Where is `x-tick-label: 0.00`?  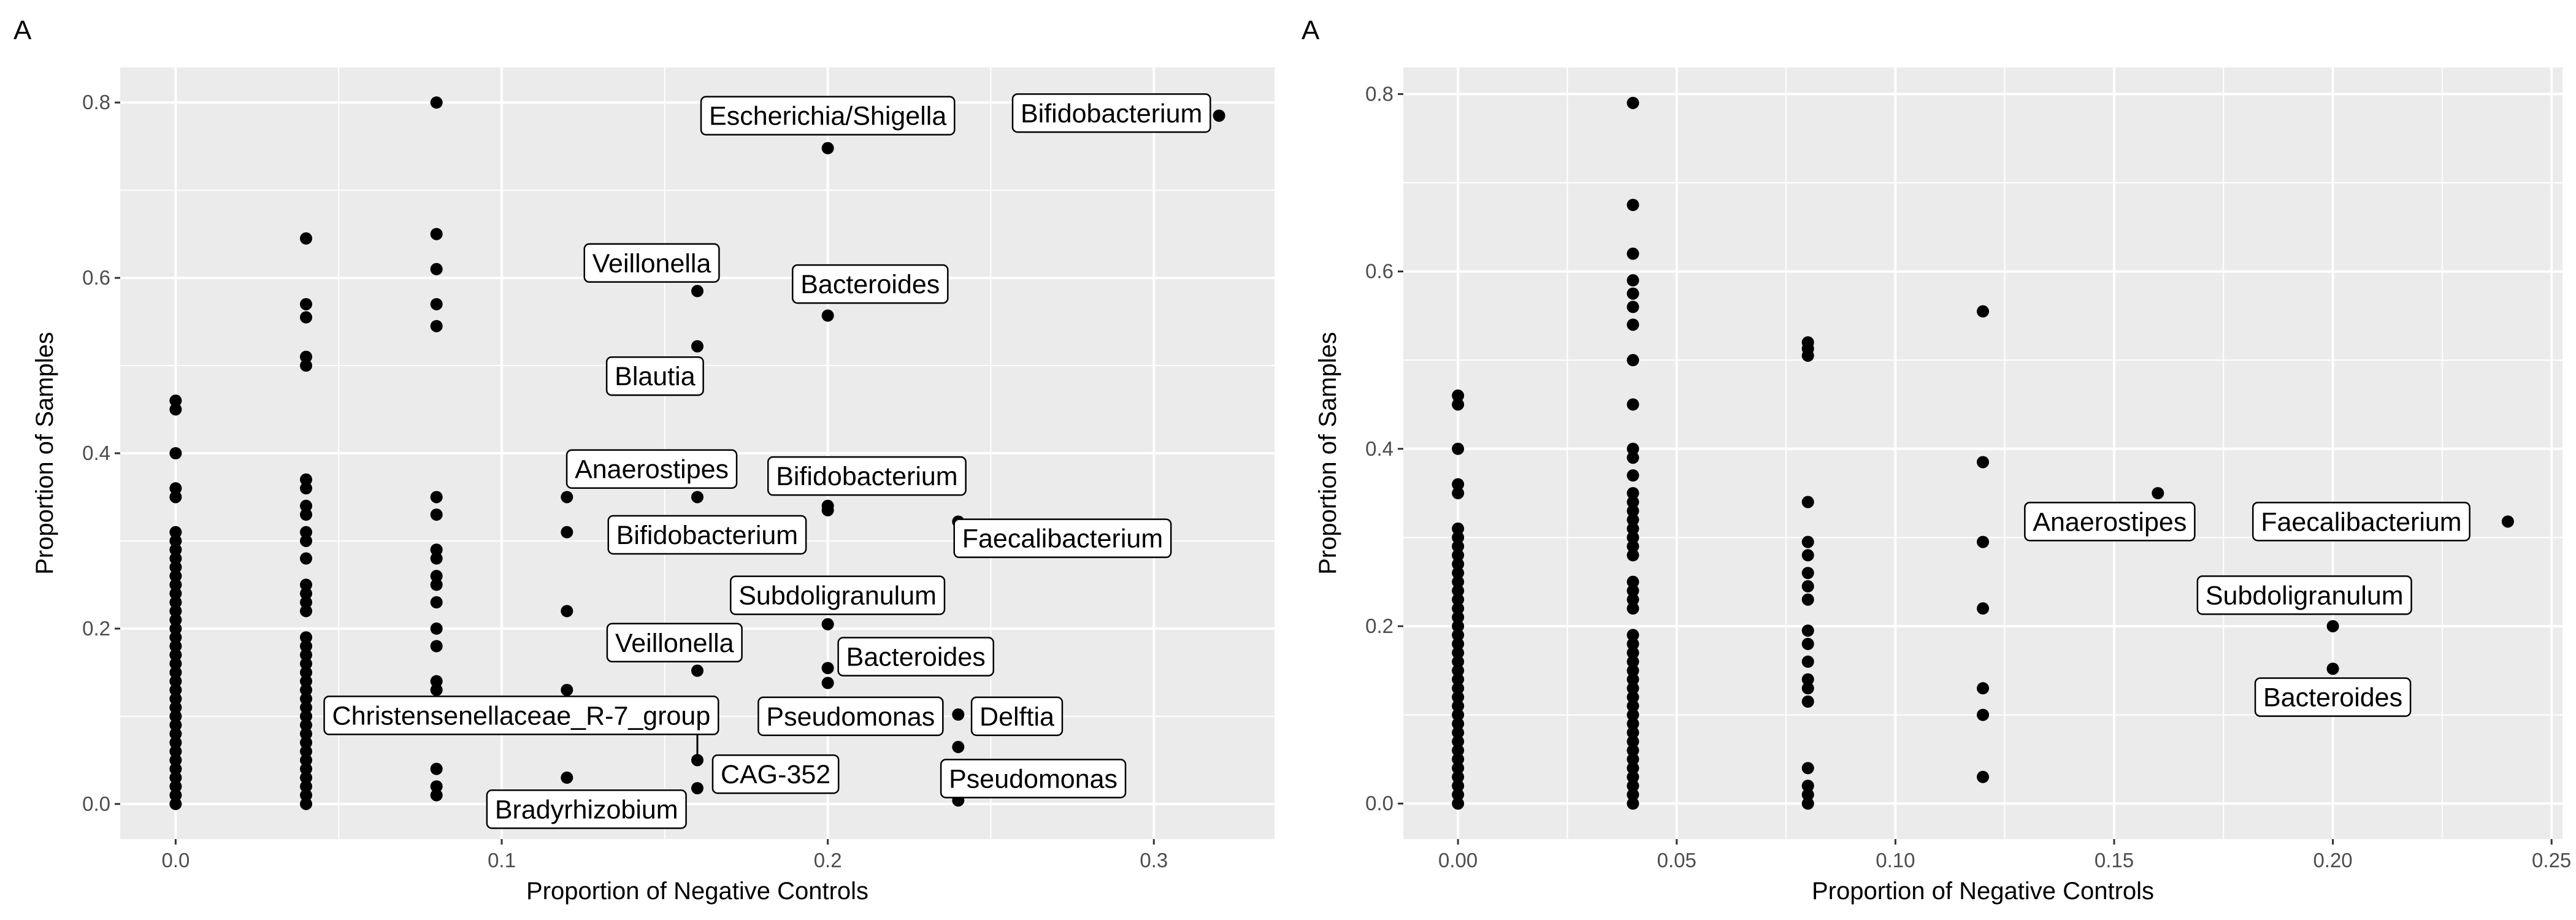 x-tick-label: 0.00 is located at coordinates (1458, 860).